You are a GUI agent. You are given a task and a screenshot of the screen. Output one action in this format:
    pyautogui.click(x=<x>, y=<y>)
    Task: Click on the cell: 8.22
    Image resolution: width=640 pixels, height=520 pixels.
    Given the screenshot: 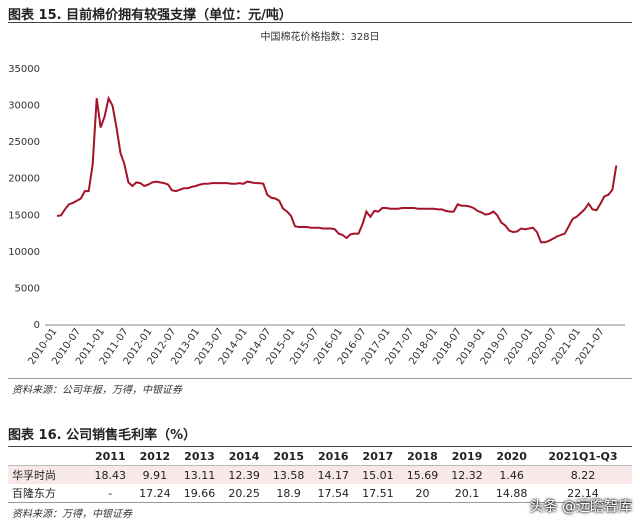 What is the action you would take?
    pyautogui.click(x=582, y=474)
    